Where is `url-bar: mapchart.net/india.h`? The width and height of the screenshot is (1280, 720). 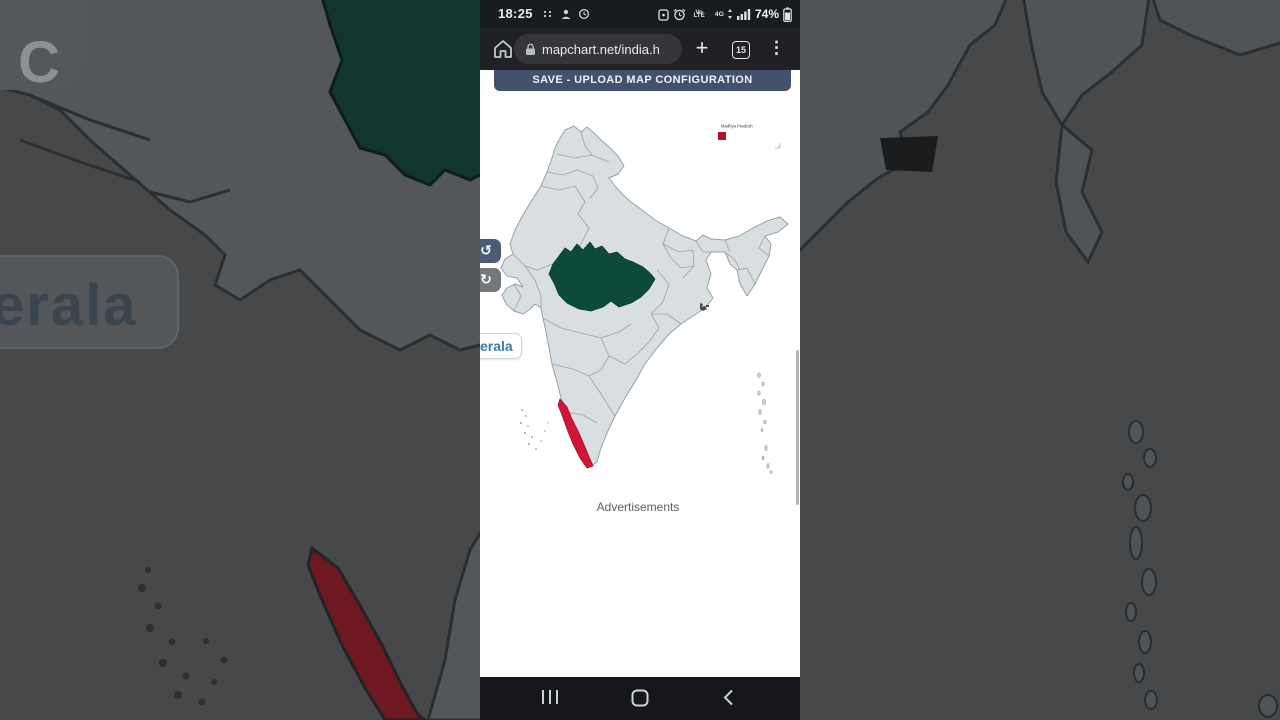 url-bar: mapchart.net/india.h is located at coordinates (598, 49).